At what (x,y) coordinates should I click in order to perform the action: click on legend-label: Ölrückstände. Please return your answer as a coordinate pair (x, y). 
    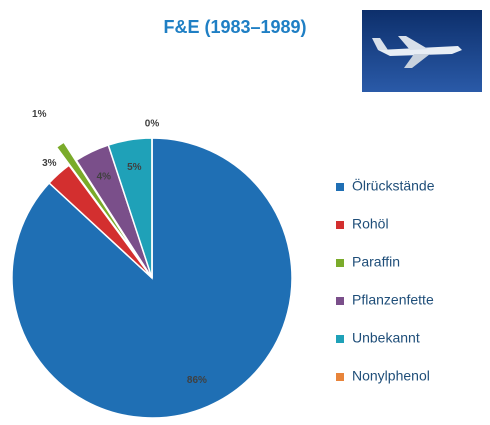
    Looking at the image, I should click on (393, 185).